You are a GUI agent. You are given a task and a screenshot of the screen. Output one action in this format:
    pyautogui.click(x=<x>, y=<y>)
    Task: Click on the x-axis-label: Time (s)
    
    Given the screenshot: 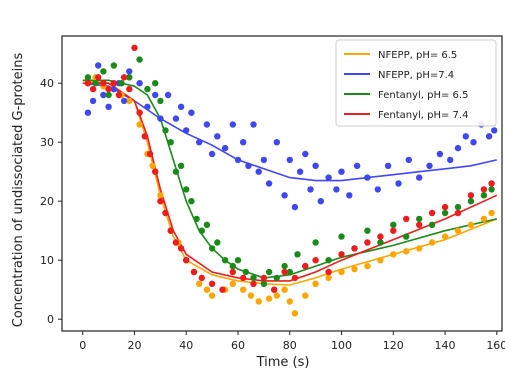 What is the action you would take?
    pyautogui.click(x=283, y=362)
    